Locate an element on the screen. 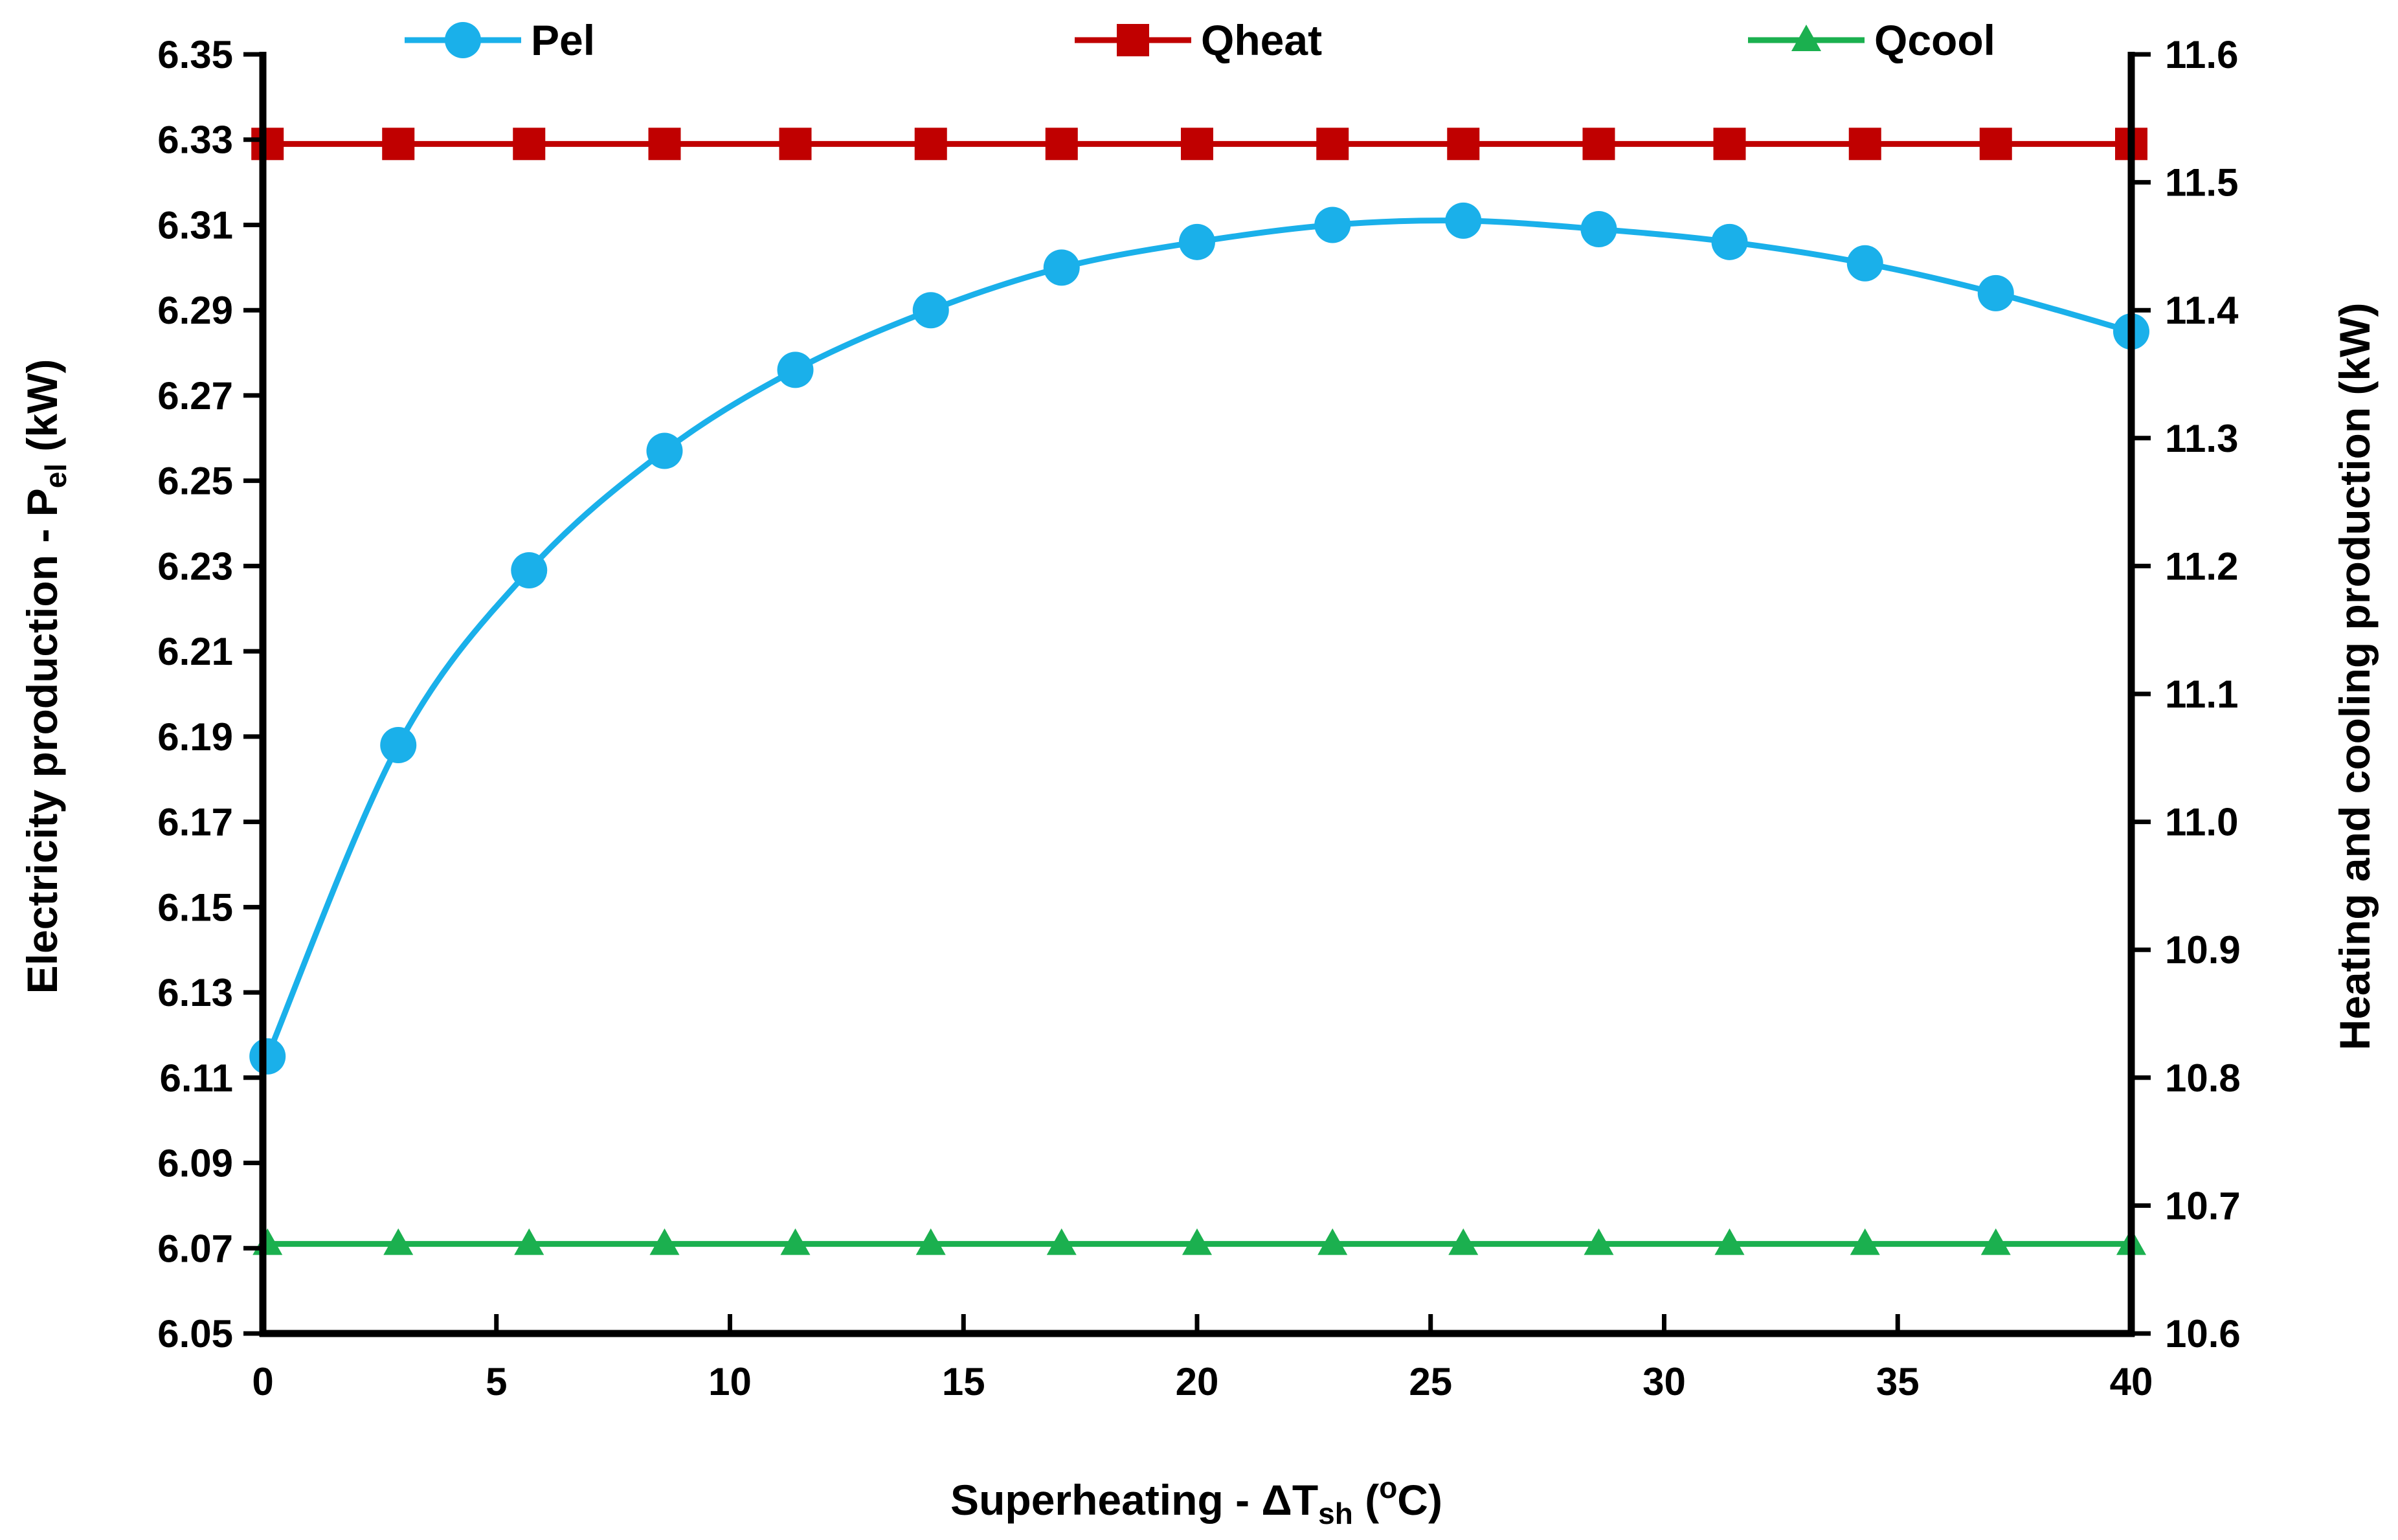  right-y-tick-label: 11.3 is located at coordinates (2201, 439).